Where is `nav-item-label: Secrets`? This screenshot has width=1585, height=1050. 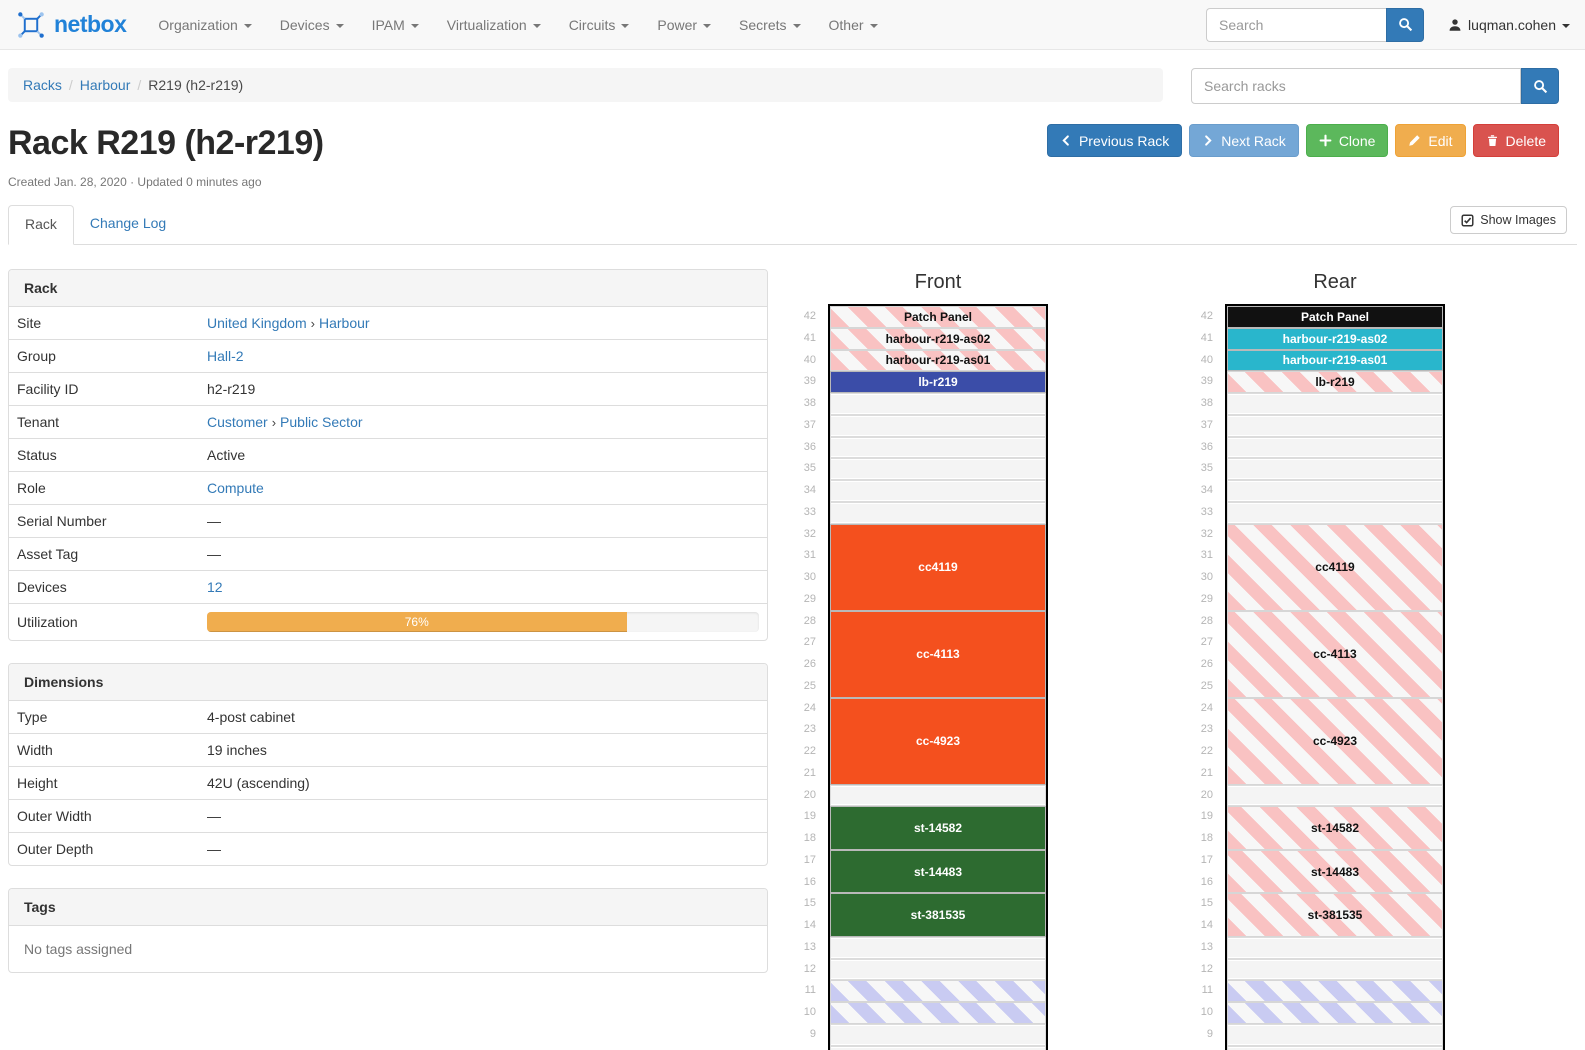
nav-item-label: Secrets is located at coordinates (763, 24).